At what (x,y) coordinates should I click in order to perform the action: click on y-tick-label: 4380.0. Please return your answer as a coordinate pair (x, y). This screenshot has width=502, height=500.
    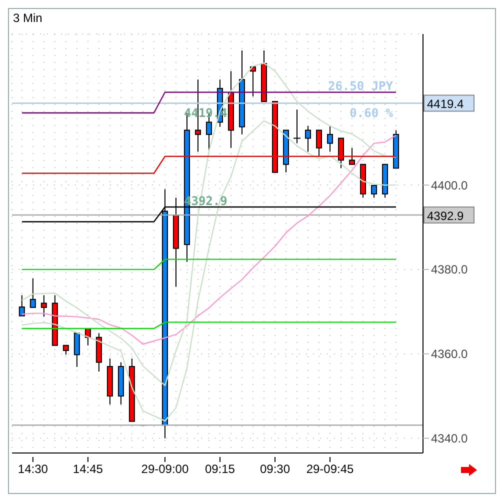
    Looking at the image, I should click on (449, 269).